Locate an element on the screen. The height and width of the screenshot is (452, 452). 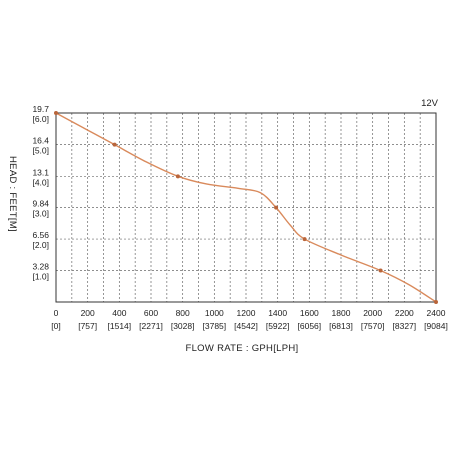
x-tick-label: 1000 is located at coordinates (214, 313).